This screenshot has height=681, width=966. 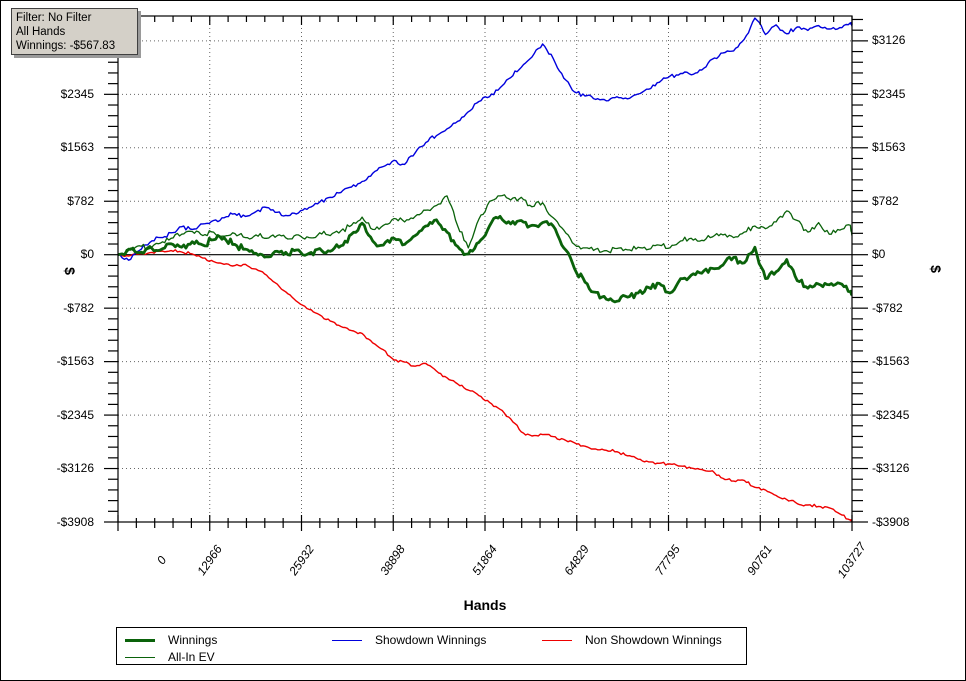 I want to click on legend-item-winnings: Winnings, so click(x=171, y=640).